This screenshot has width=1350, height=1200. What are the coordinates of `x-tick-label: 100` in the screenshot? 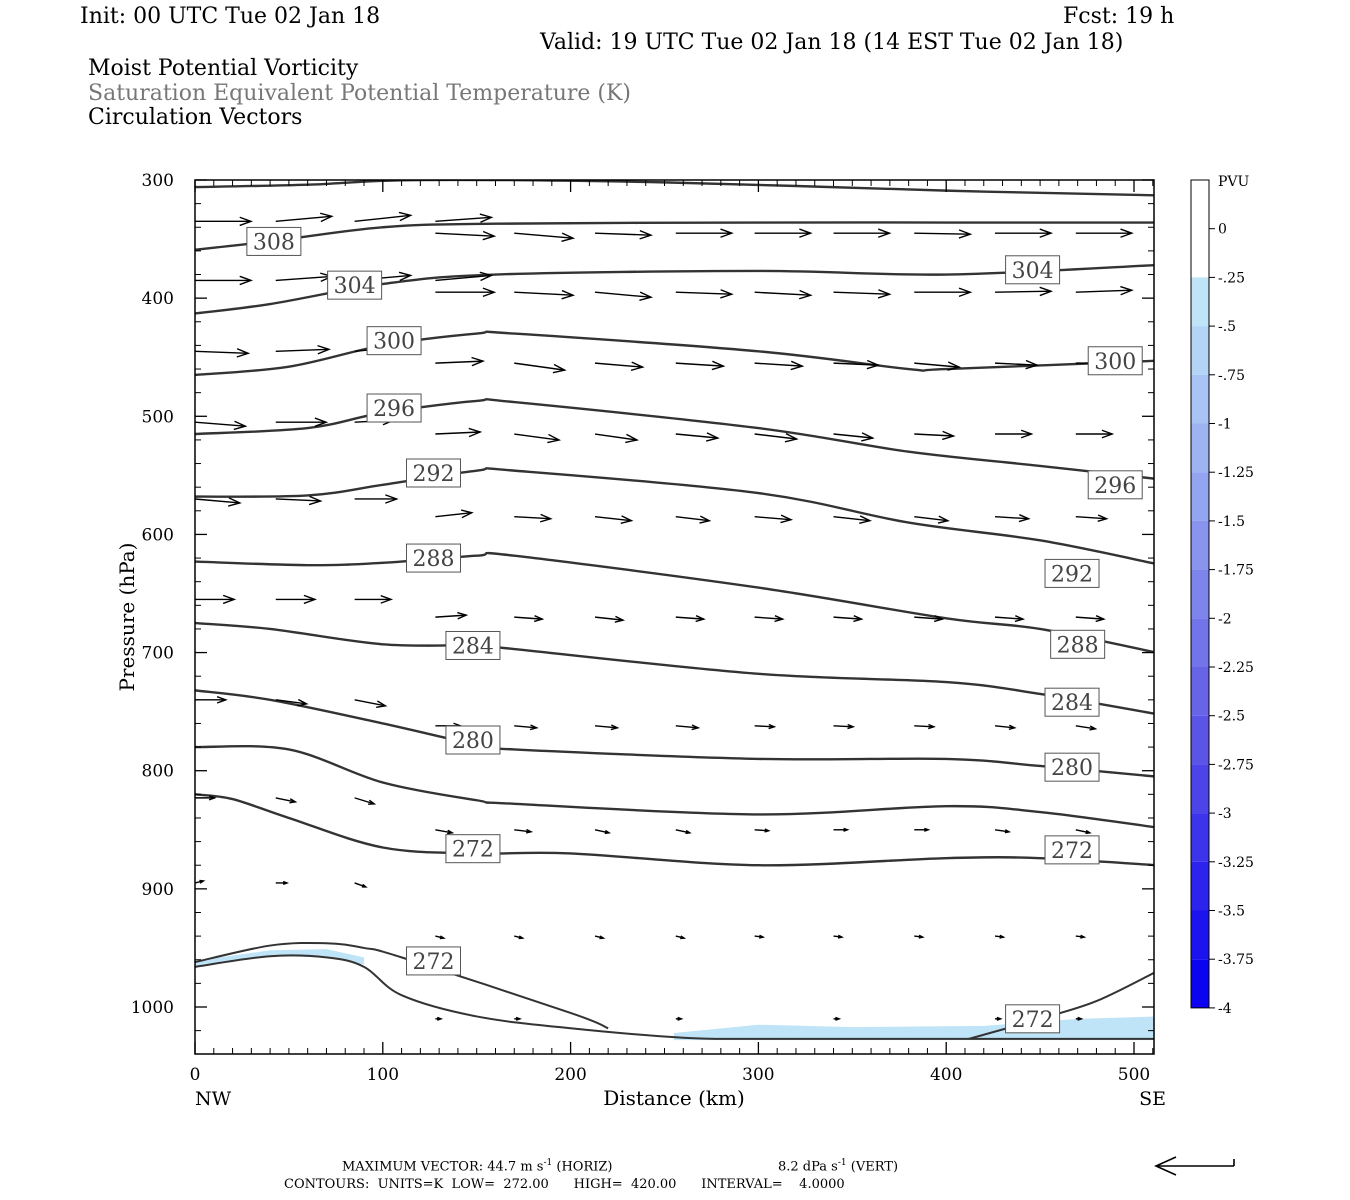 It's located at (383, 1075).